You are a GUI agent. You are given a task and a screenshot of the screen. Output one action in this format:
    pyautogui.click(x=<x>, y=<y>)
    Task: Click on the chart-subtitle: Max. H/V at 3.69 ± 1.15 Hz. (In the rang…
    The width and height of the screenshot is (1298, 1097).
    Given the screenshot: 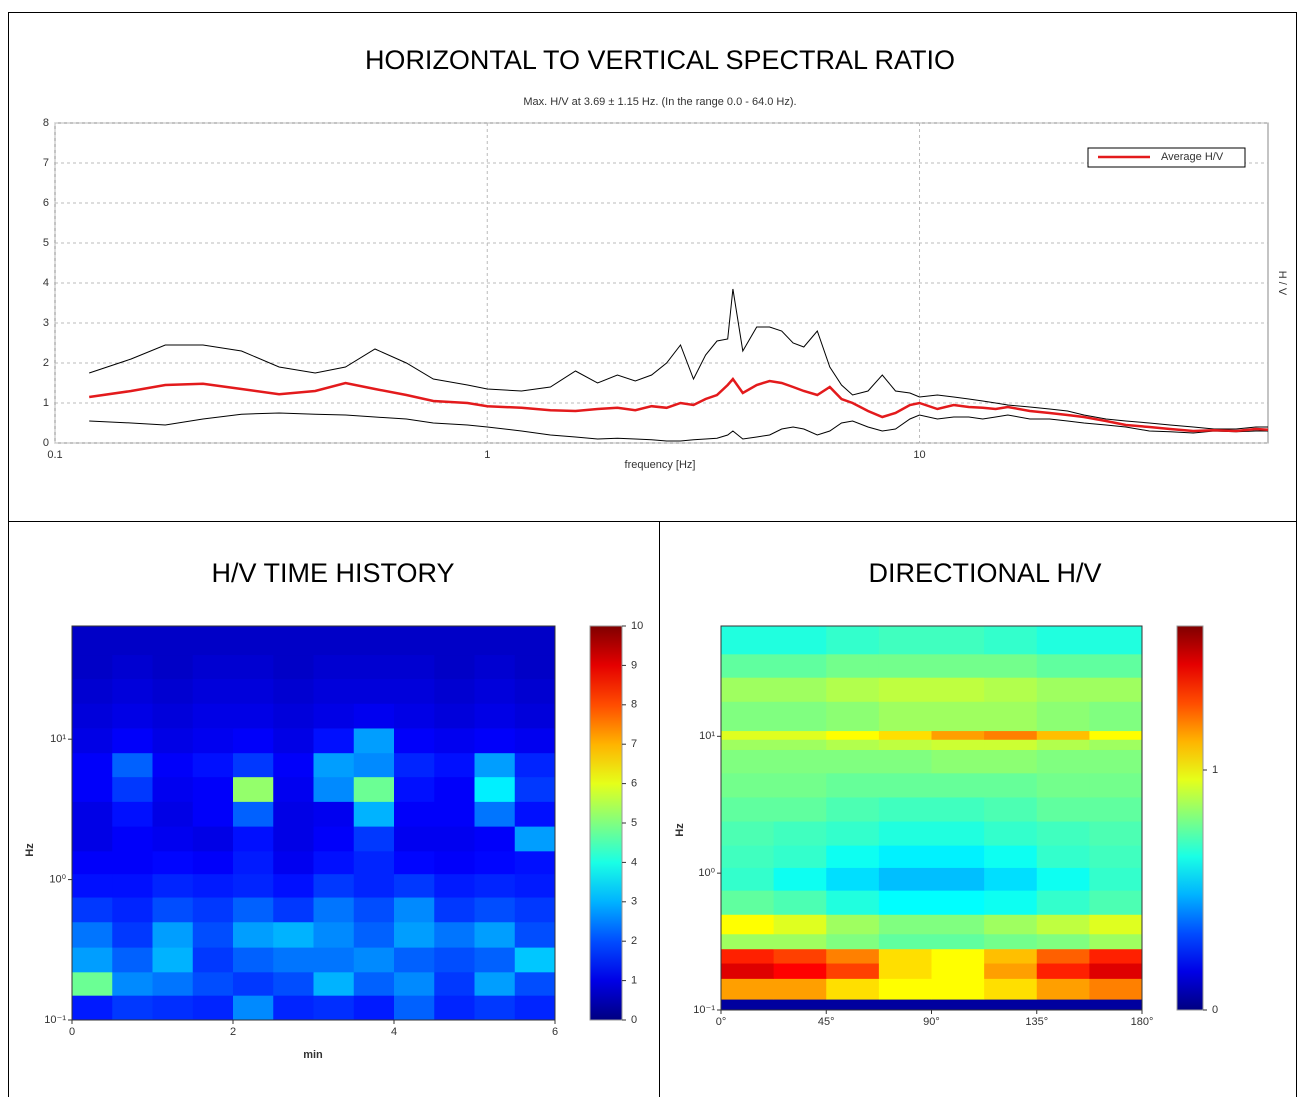 What is the action you would take?
    pyautogui.click(x=659, y=102)
    